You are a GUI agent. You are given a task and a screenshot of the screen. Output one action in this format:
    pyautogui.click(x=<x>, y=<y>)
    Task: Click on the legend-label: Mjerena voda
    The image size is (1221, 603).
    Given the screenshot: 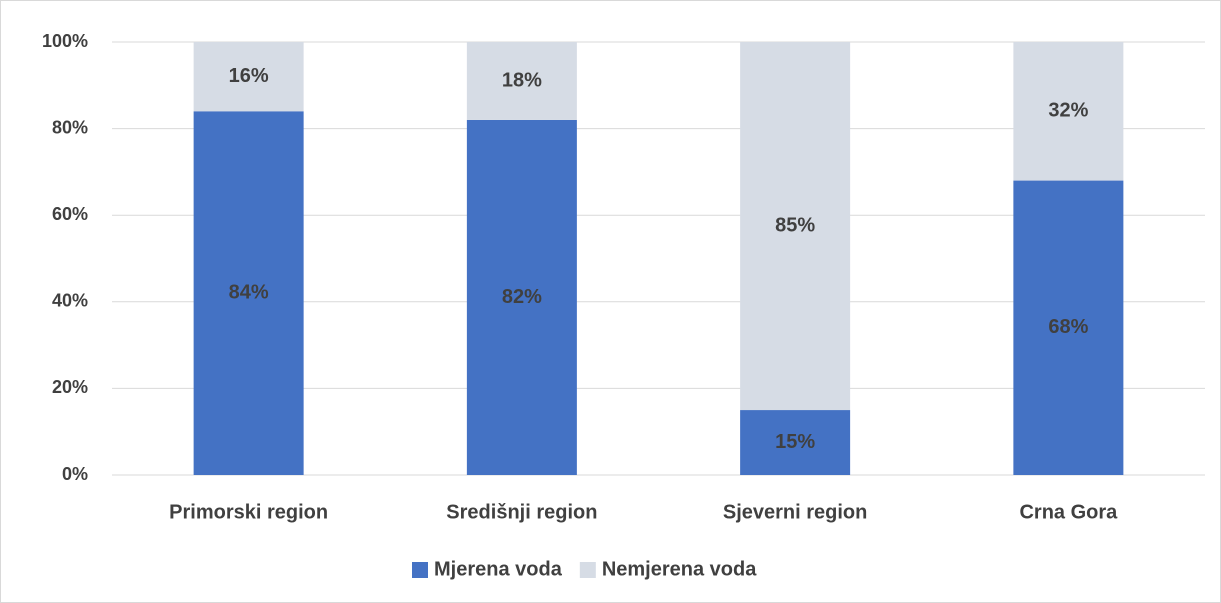 What is the action you would take?
    pyautogui.click(x=498, y=569)
    